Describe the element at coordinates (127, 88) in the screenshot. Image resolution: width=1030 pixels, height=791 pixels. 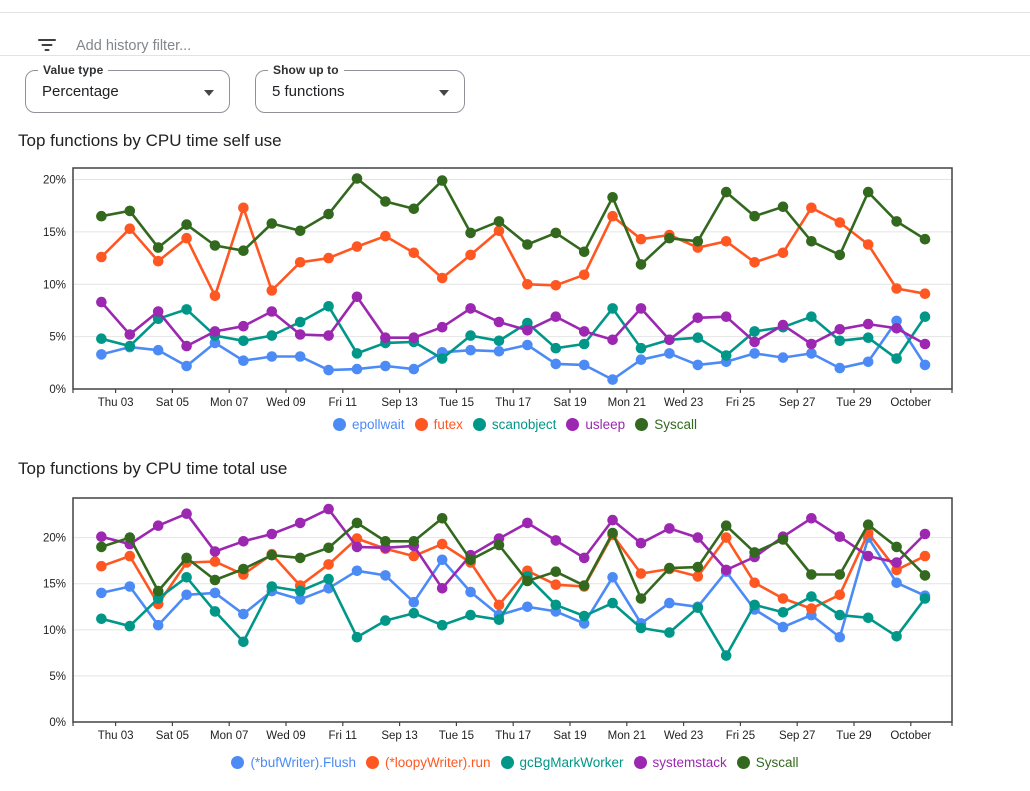
I see `value-type-select: Value type Percentage` at that location.